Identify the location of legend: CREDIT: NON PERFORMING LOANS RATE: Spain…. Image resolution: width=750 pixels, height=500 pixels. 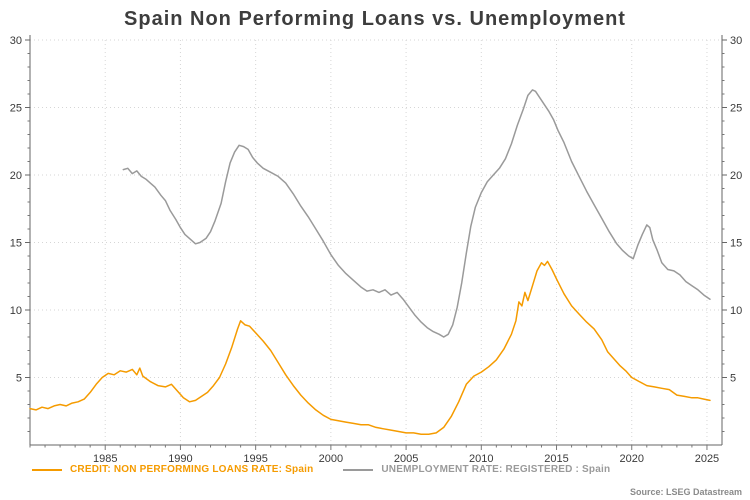
(321, 469).